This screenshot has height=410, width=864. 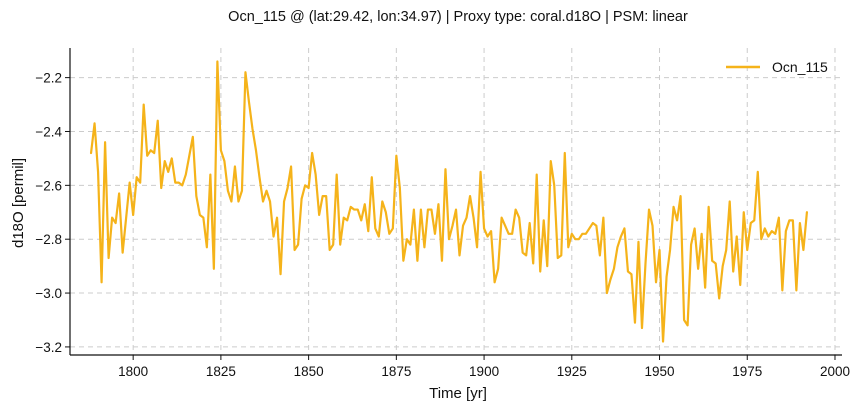 I want to click on x-tick-label: 1800, so click(x=133, y=371).